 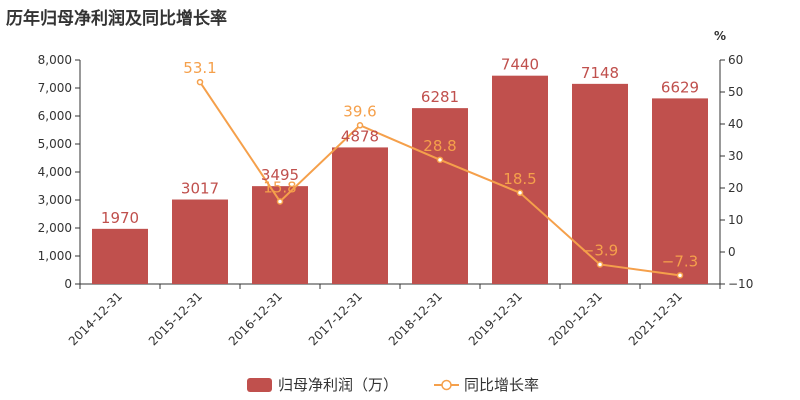 I want to click on y-right-tick-label: 0, so click(x=732, y=252).